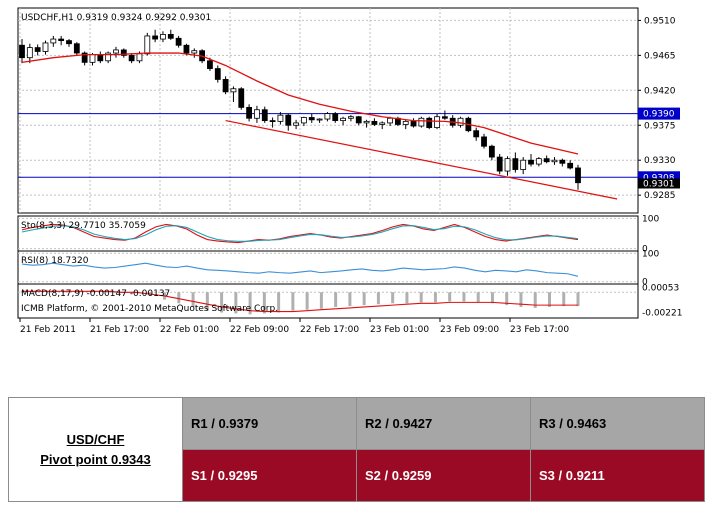  I want to click on time-tick-label: 23 Feb 09:00, so click(469, 330).